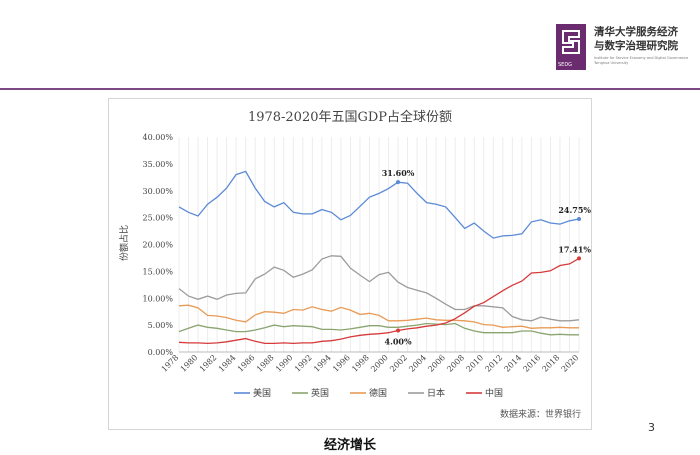  I want to click on y-tick-label: 5.00%, so click(161, 325).